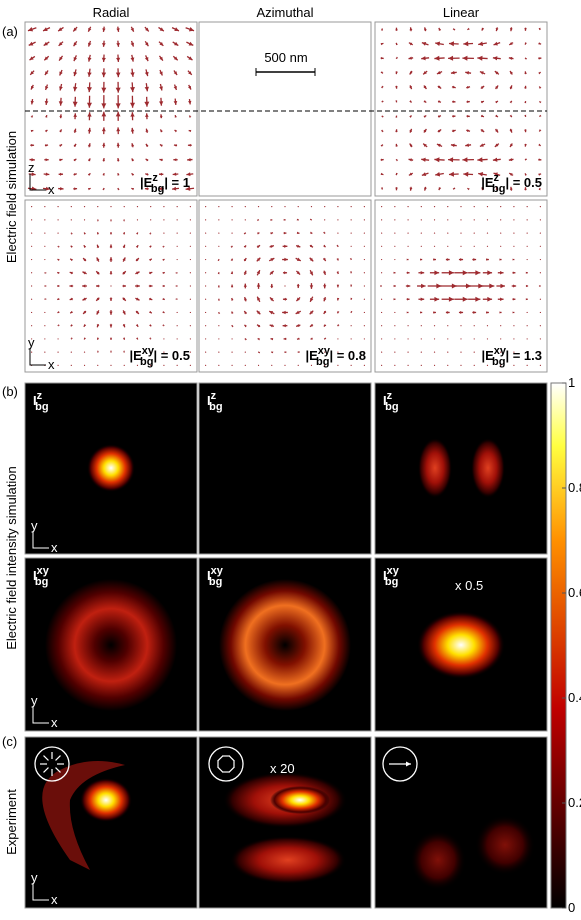 The height and width of the screenshot is (920, 581). I want to click on panel-label: (b), so click(10, 391).